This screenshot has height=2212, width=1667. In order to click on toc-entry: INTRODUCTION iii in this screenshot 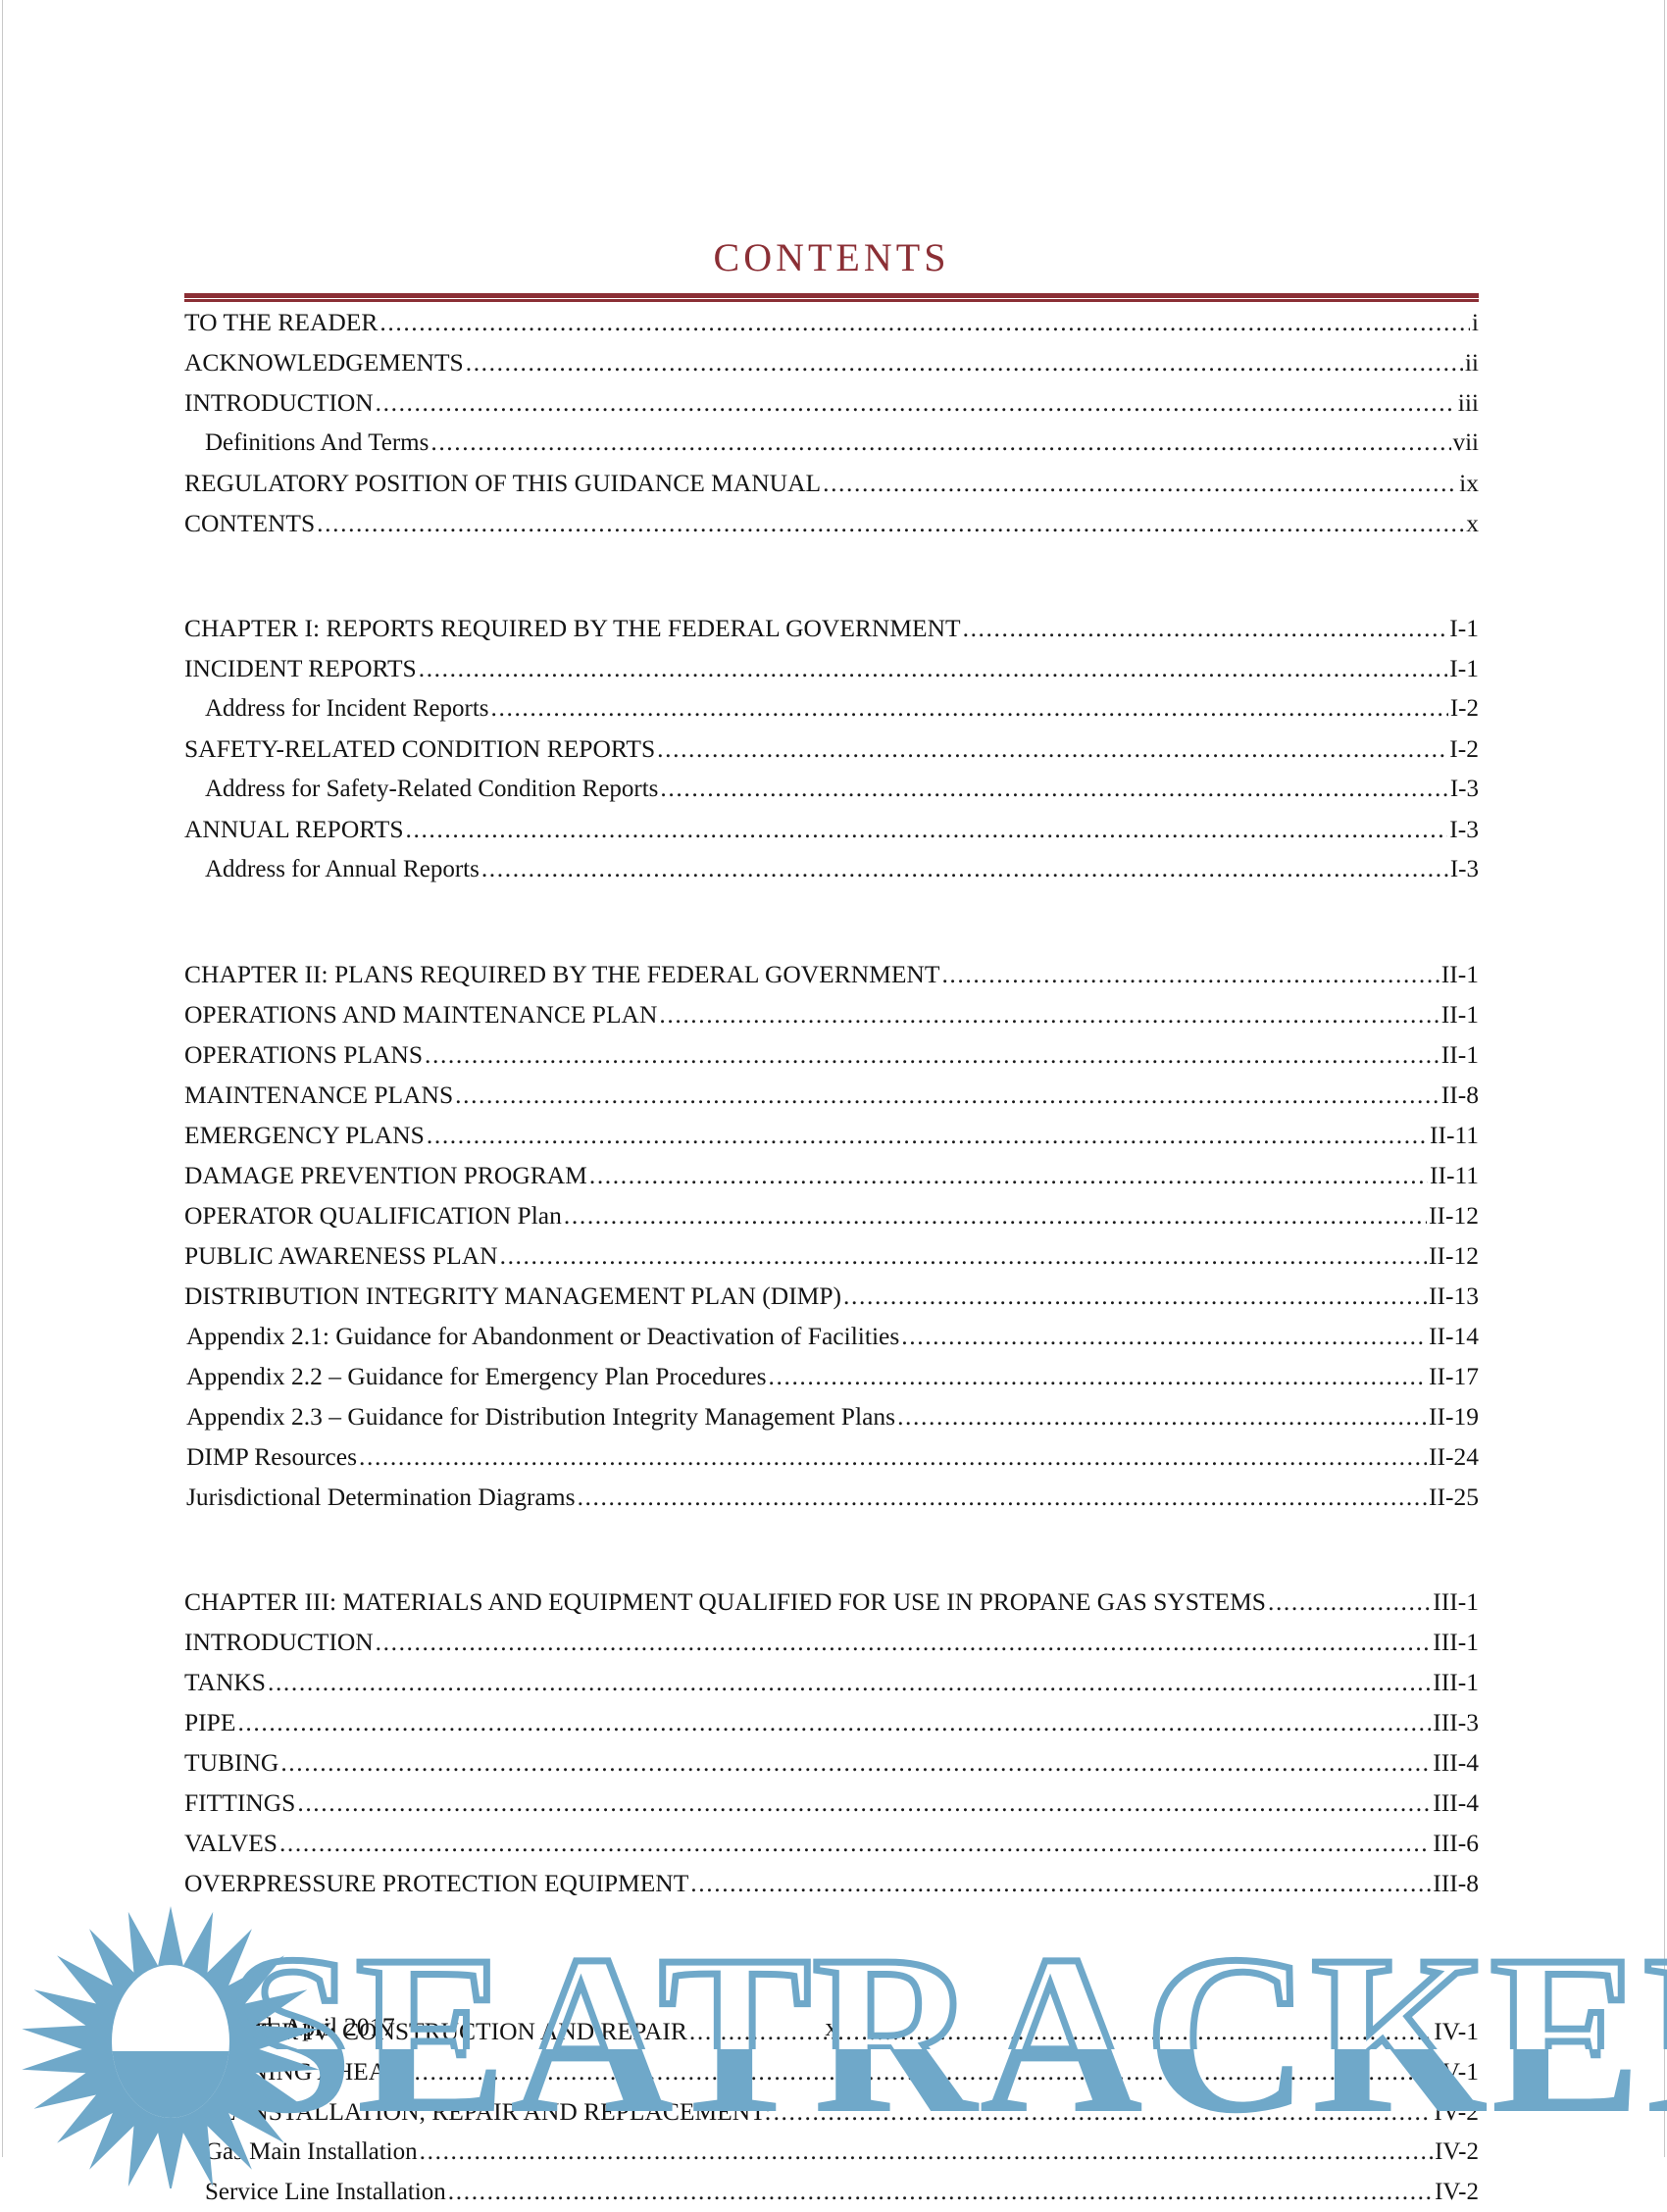, I will do `click(831, 402)`.